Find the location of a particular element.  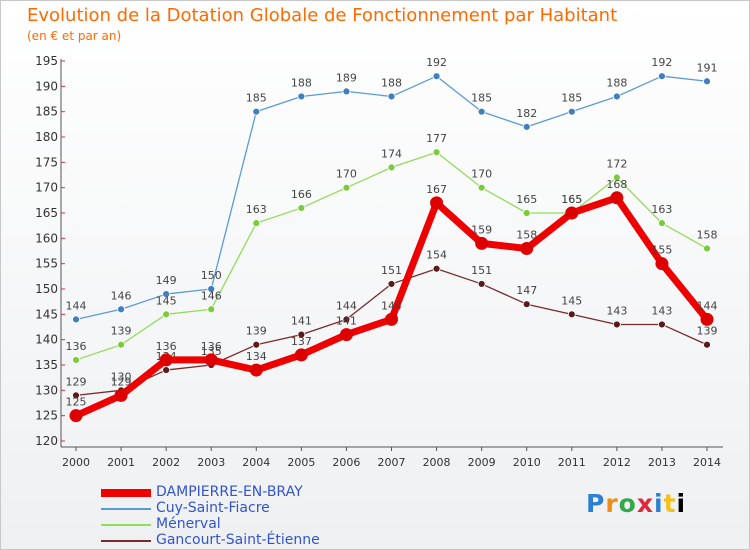

x-tick-label: 2002 is located at coordinates (166, 462).